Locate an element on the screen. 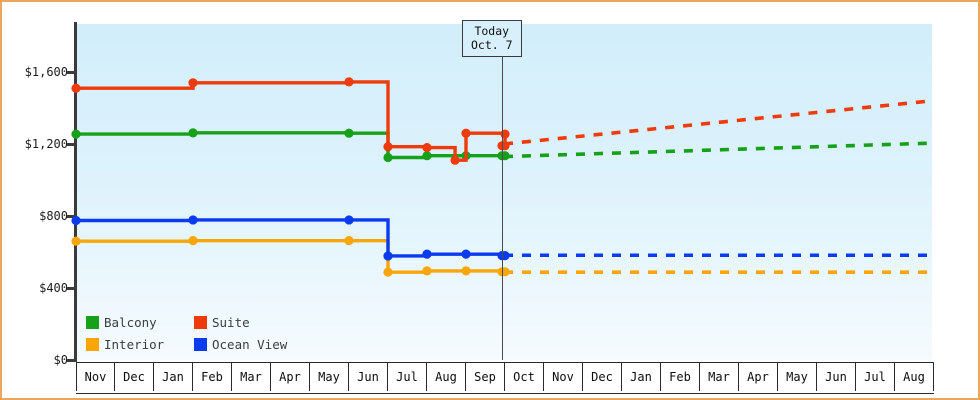  y-tick-label: $1,600 is located at coordinates (46, 72).